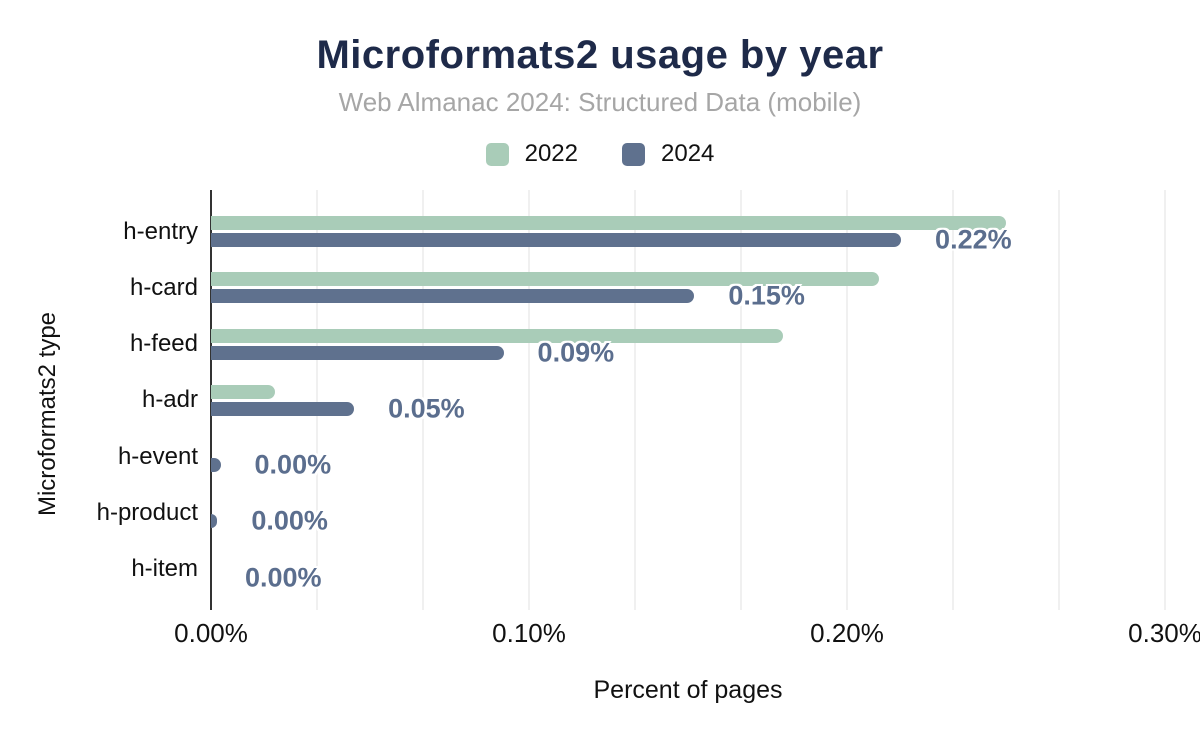  What do you see at coordinates (426, 408) in the screenshot?
I see `data-label-2024-h-adr: 0.05%` at bounding box center [426, 408].